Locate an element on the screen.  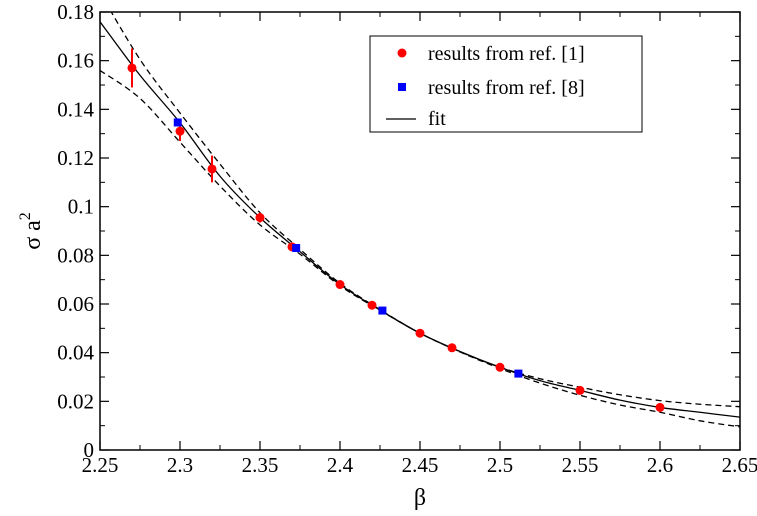
x-tick-label: 2.4 is located at coordinates (340, 465).